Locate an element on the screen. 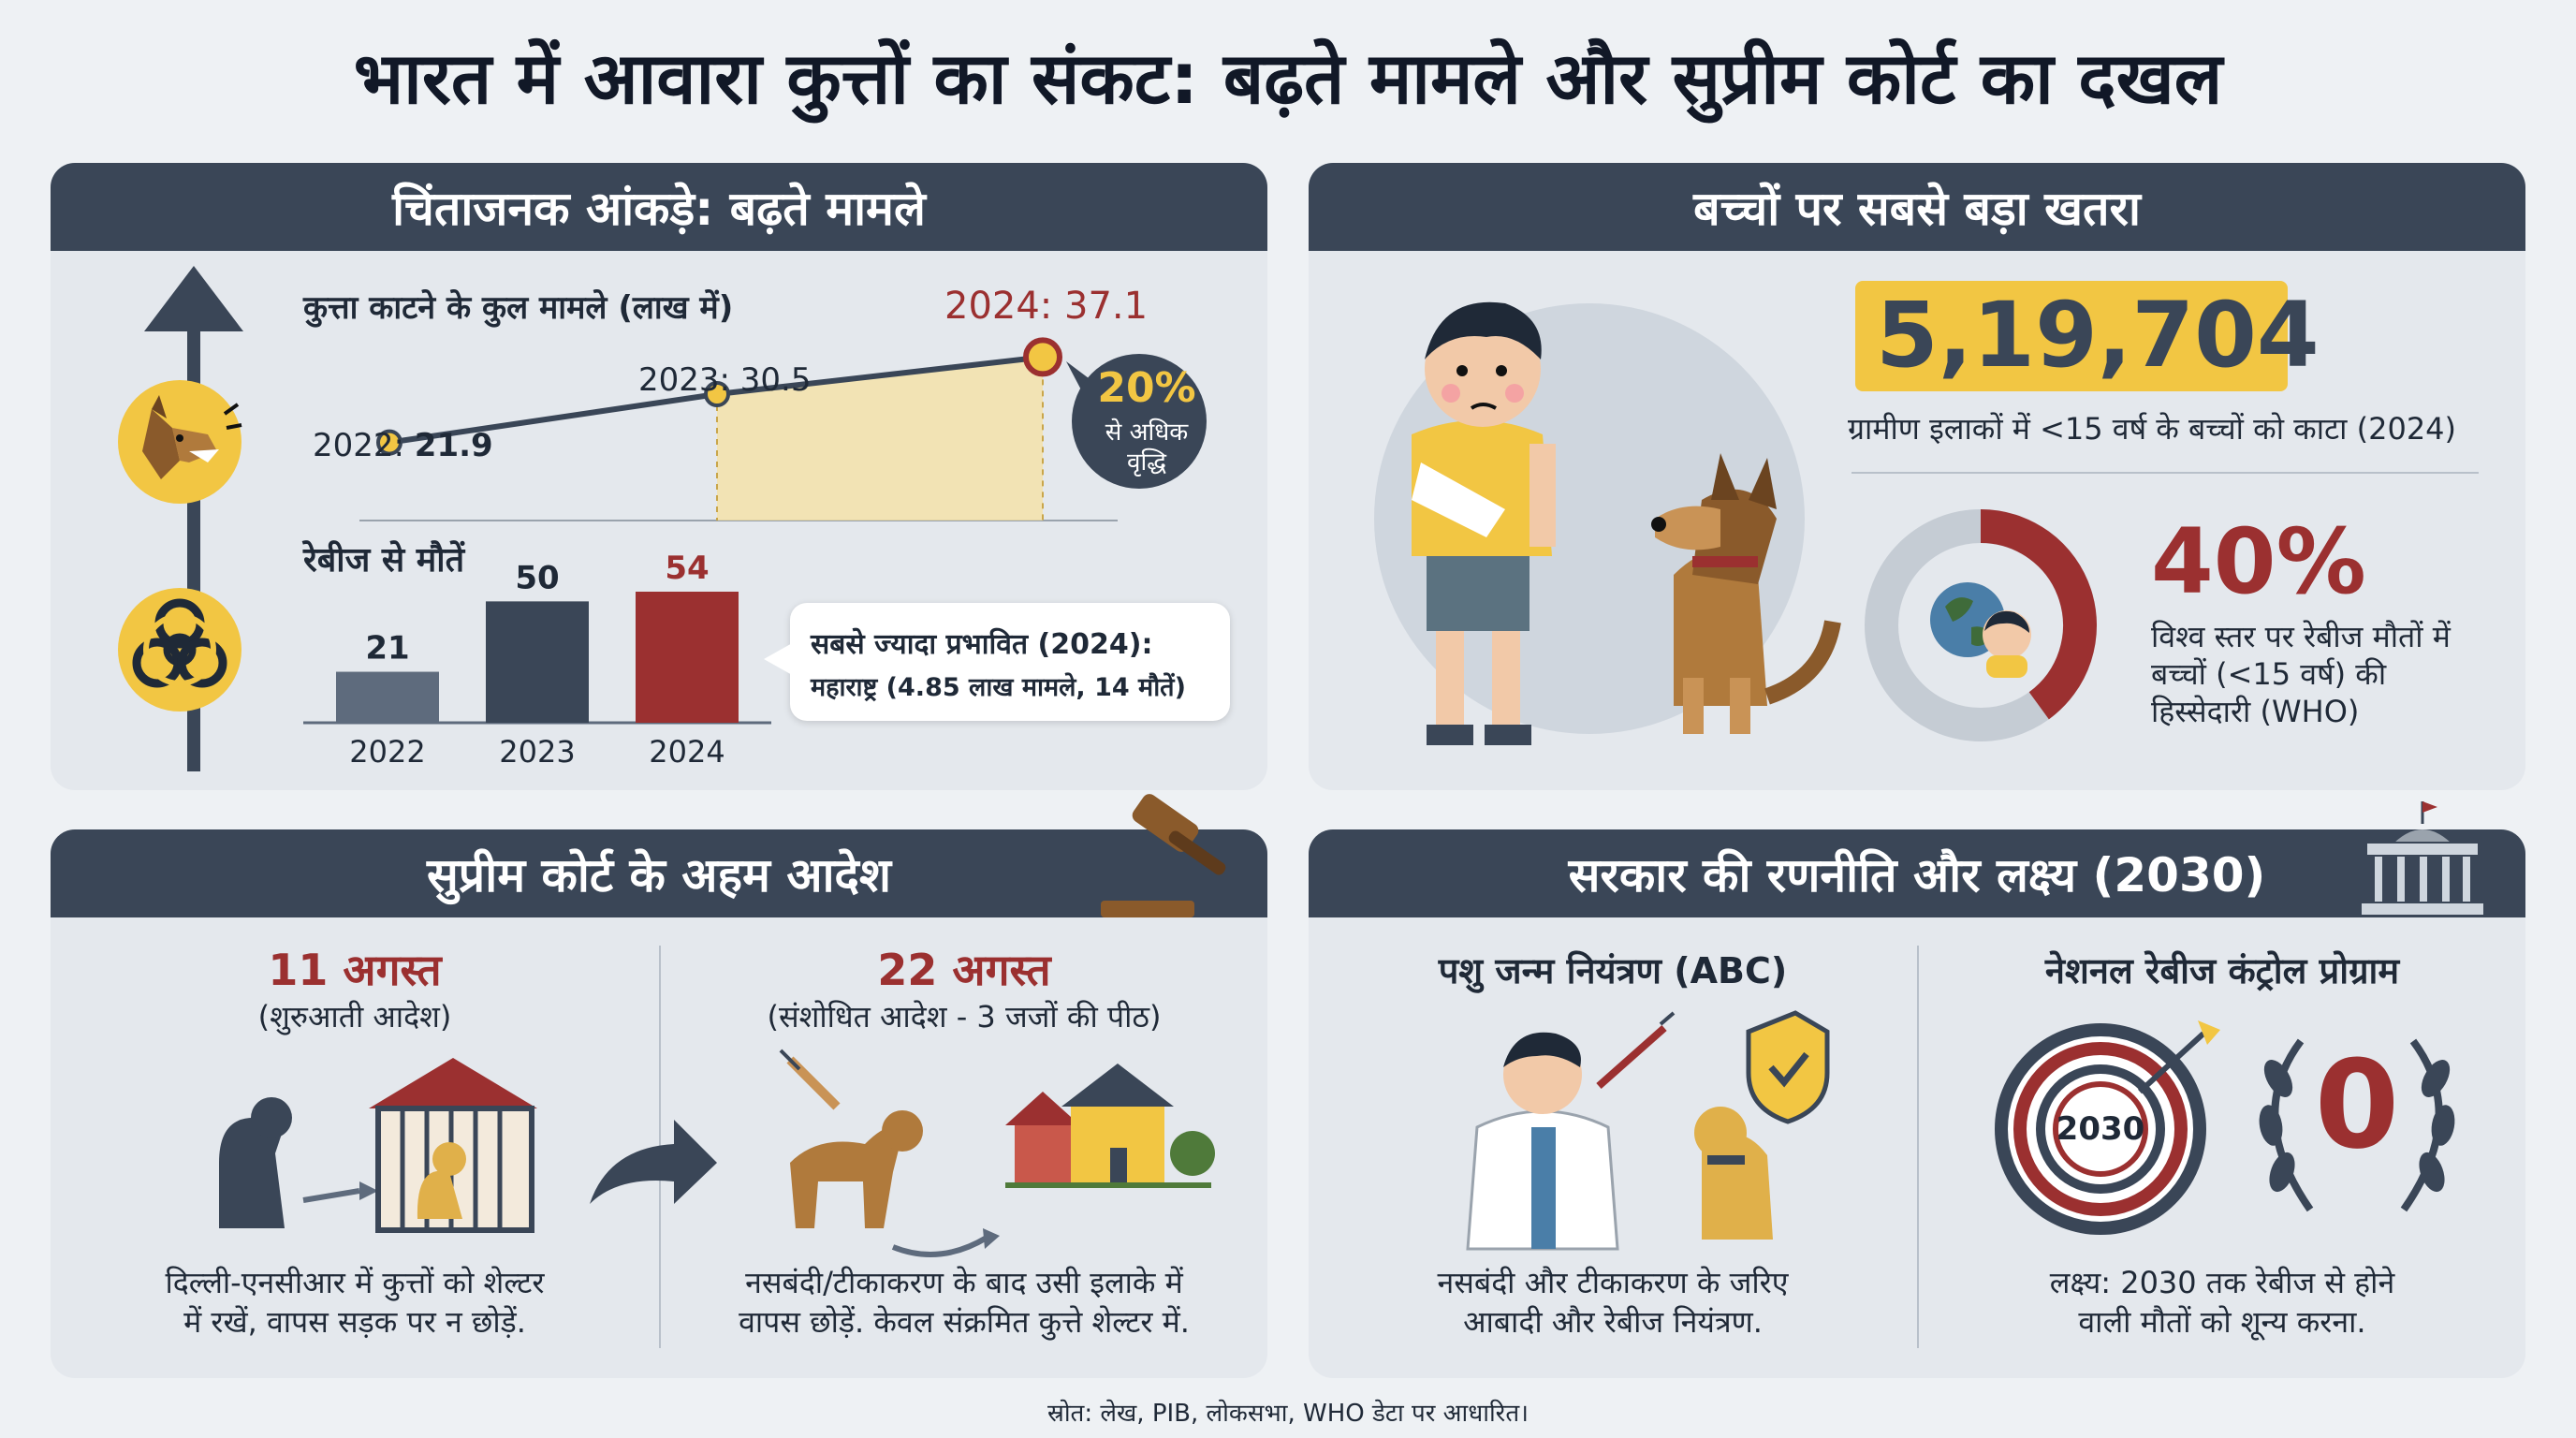 The image size is (2576, 1438). deaths-bar-chart: 21 2022 50 2023 54 2024 is located at coordinates (537, 660).